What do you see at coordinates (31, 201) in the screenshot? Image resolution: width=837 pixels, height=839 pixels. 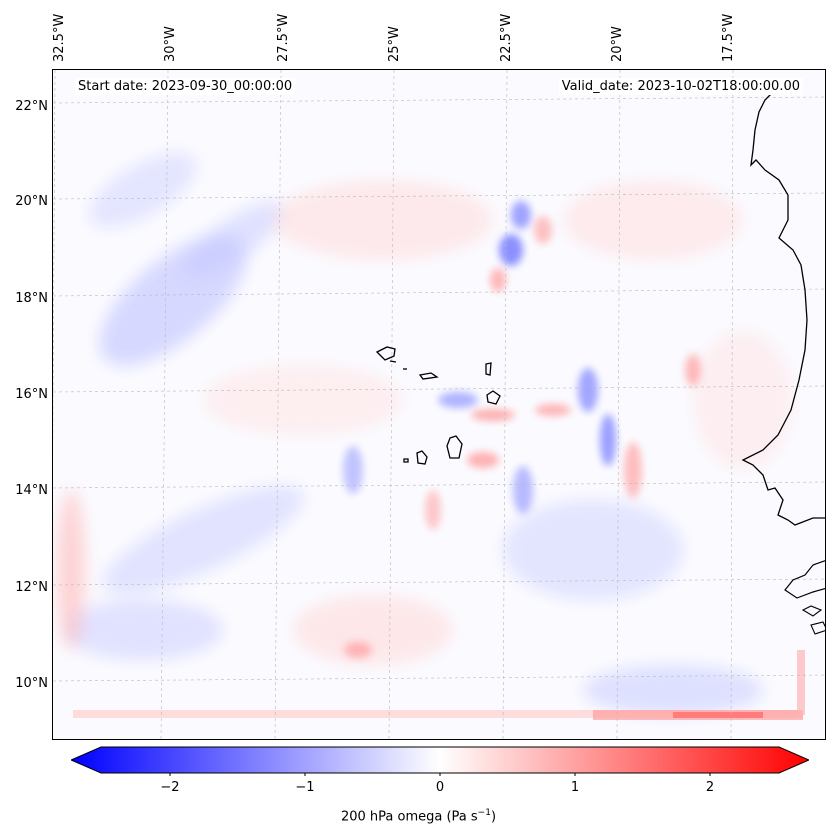 I see `lat-label-20n: 20°N` at bounding box center [31, 201].